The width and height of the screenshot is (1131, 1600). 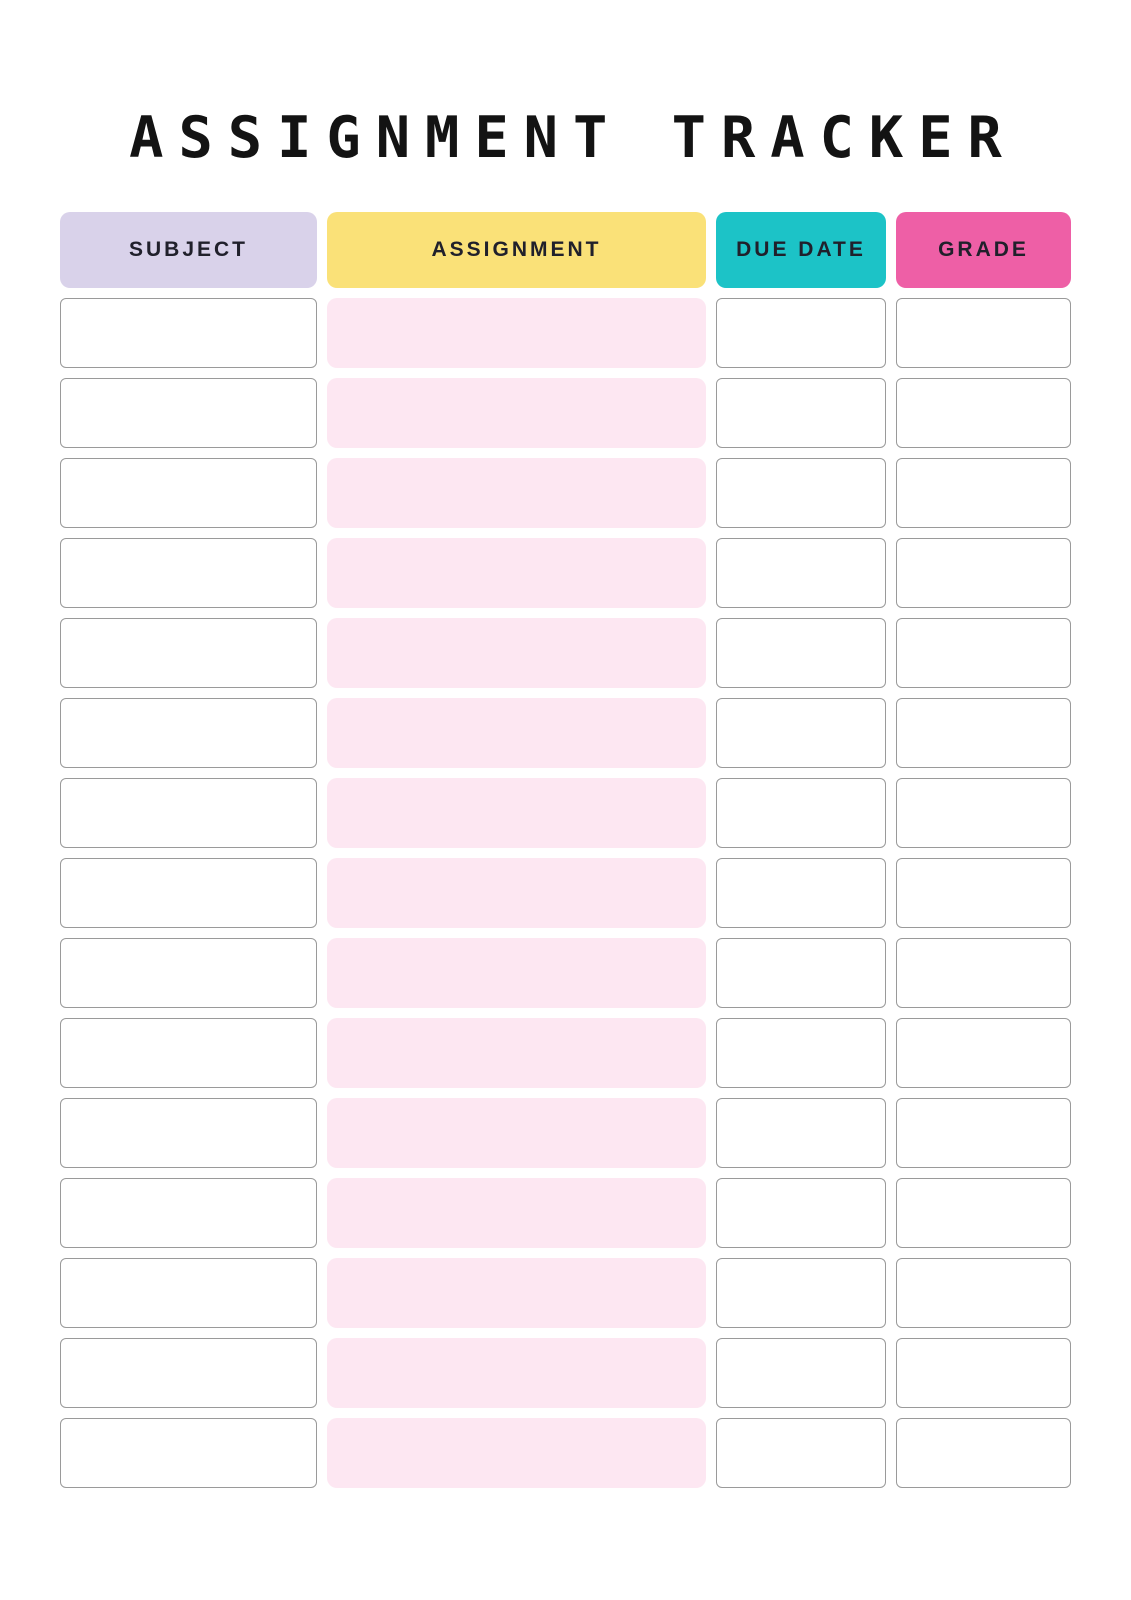 I want to click on column-header-label: SUBJECT, so click(x=188, y=249).